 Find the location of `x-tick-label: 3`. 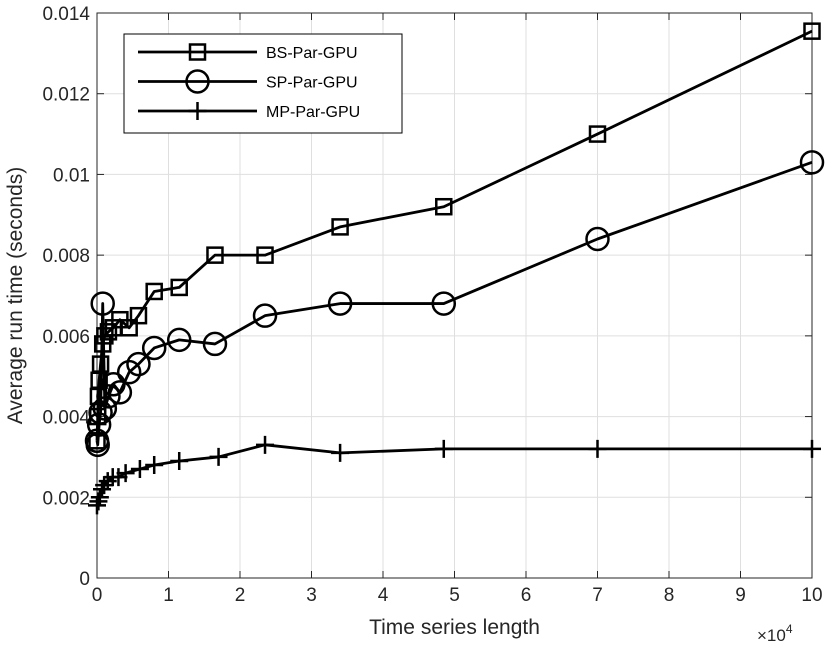

x-tick-label: 3 is located at coordinates (311, 595).